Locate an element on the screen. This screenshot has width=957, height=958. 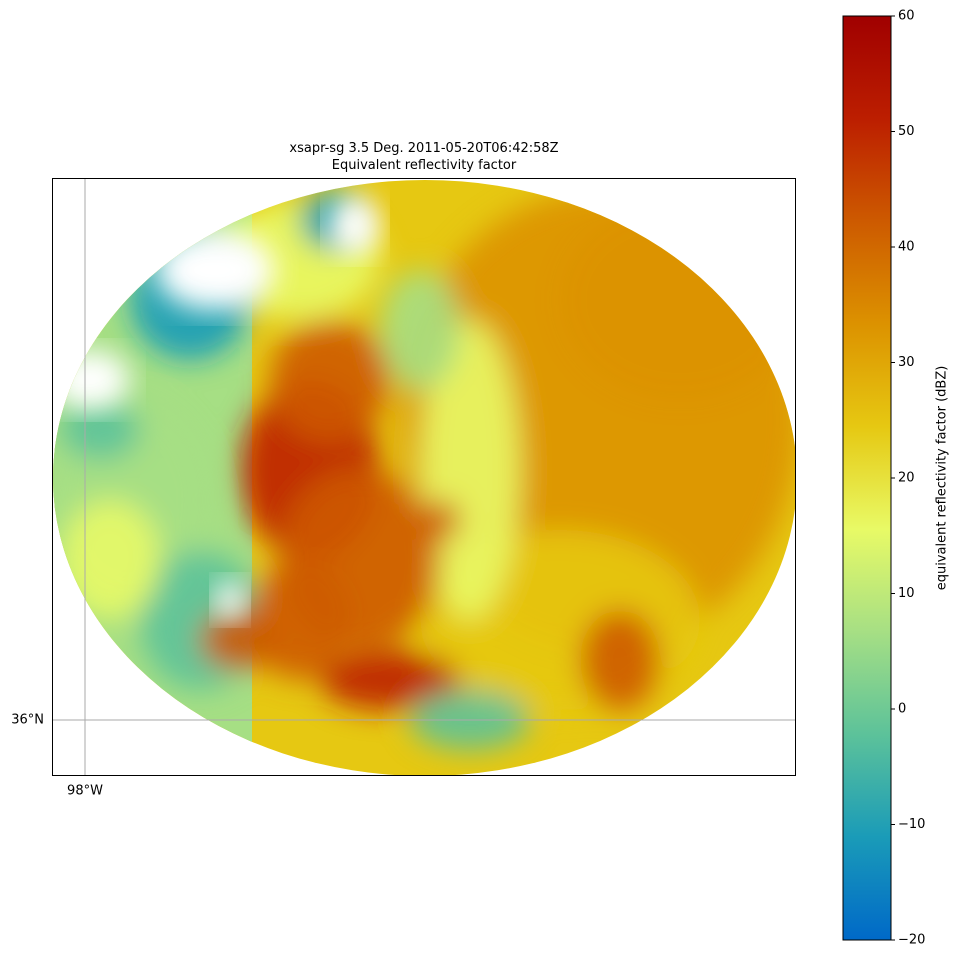
lon-label: 98°W is located at coordinates (85, 791).